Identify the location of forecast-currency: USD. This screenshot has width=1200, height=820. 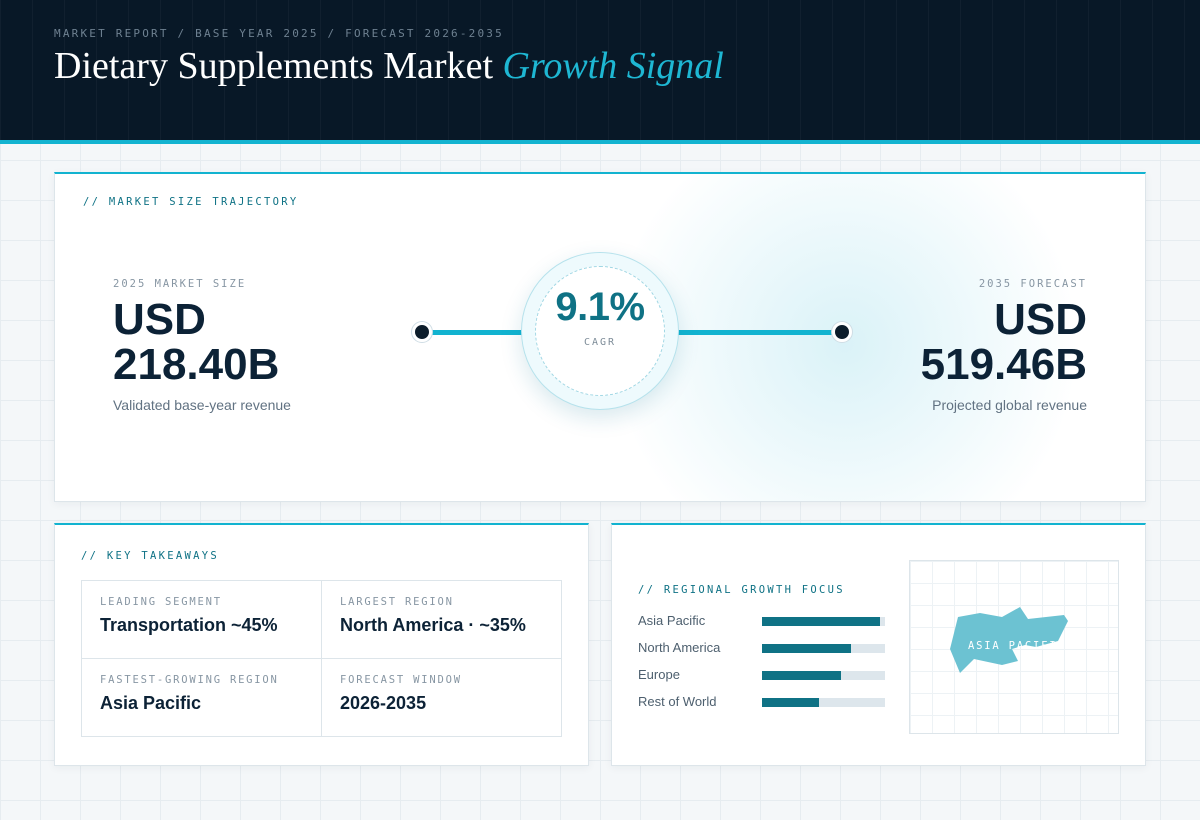
(1040, 319).